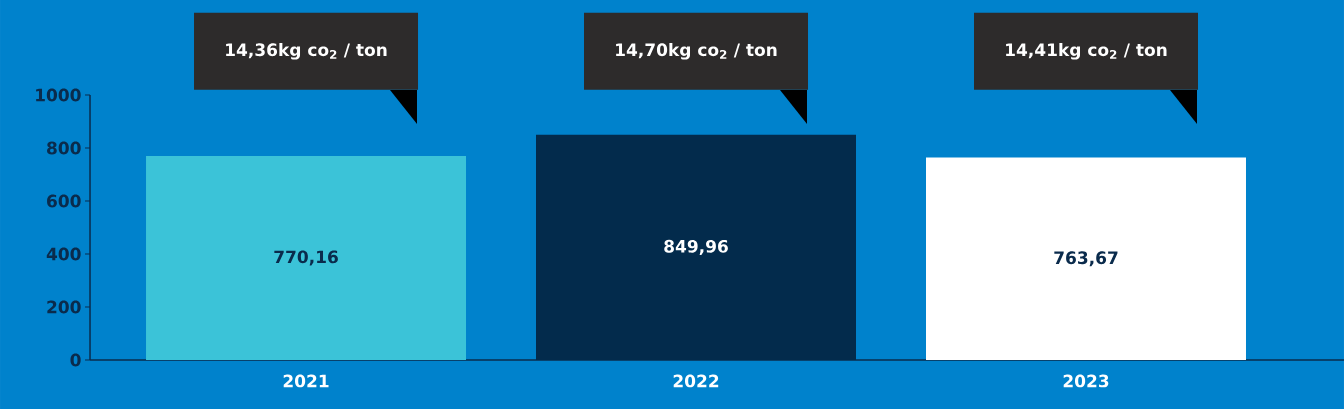 The height and width of the screenshot is (409, 1344). I want to click on data-label: 763,67, so click(1086, 259).